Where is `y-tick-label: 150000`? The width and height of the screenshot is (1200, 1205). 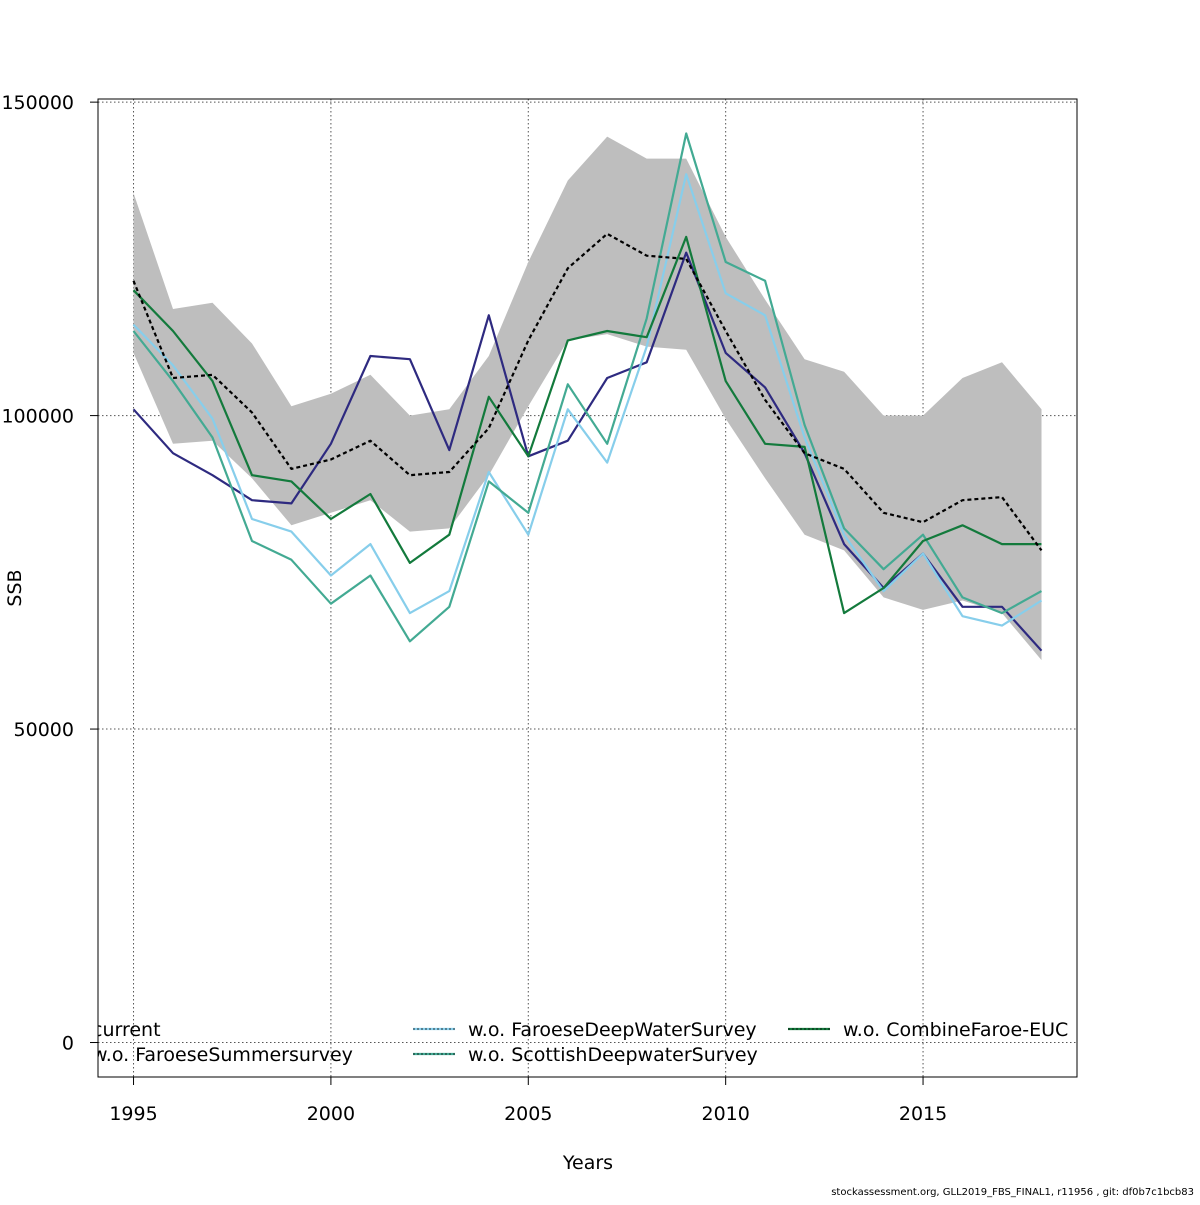 y-tick-label: 150000 is located at coordinates (37, 103).